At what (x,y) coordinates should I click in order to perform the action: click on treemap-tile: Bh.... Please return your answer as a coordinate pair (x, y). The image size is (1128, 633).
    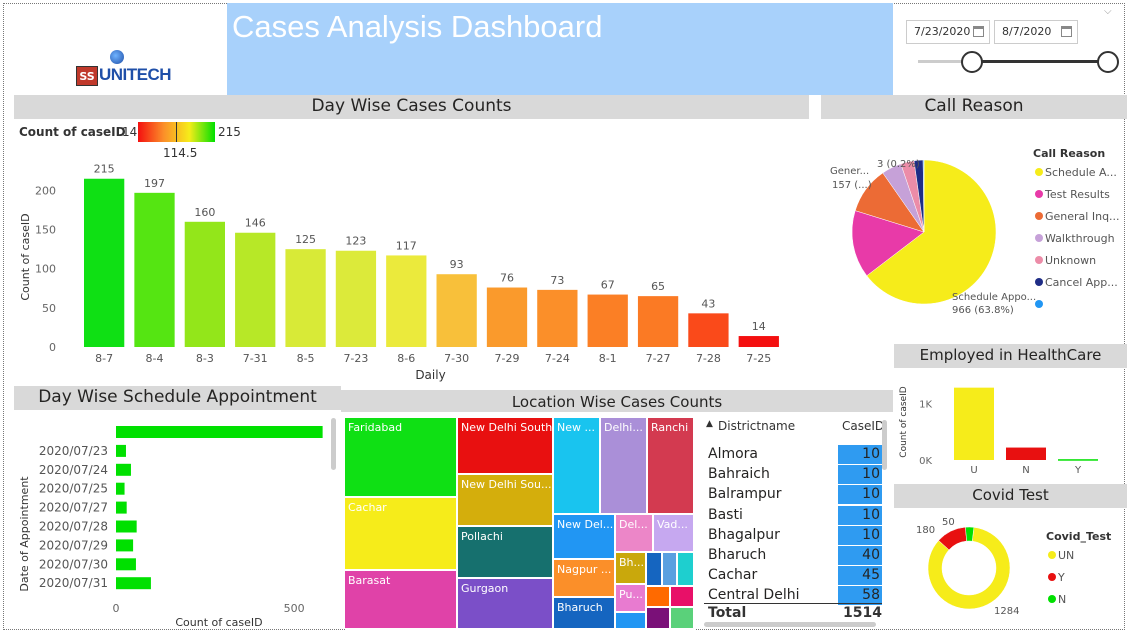
    Looking at the image, I should click on (631, 569).